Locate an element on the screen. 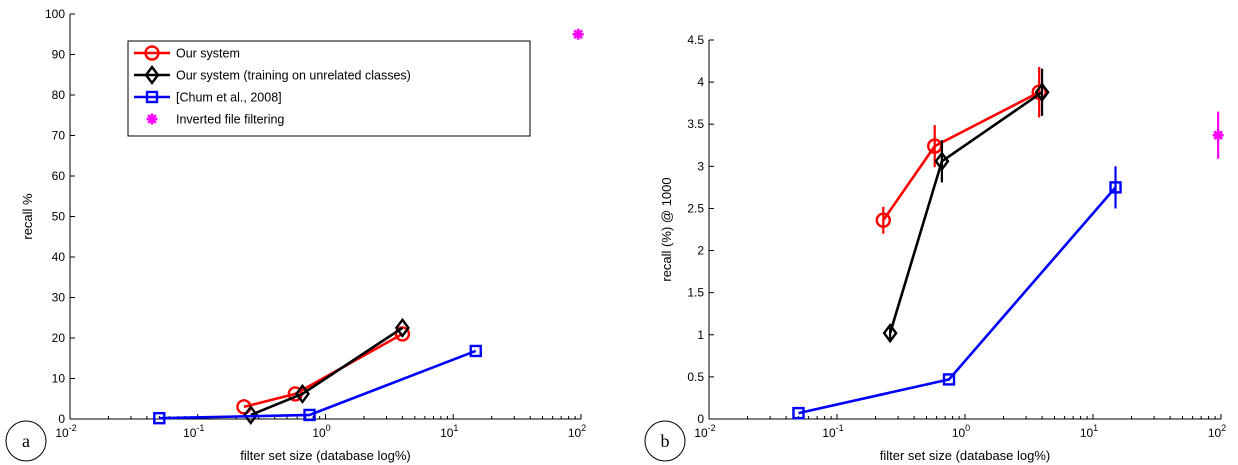  legend-label: Inverted file filtering is located at coordinates (230, 120).